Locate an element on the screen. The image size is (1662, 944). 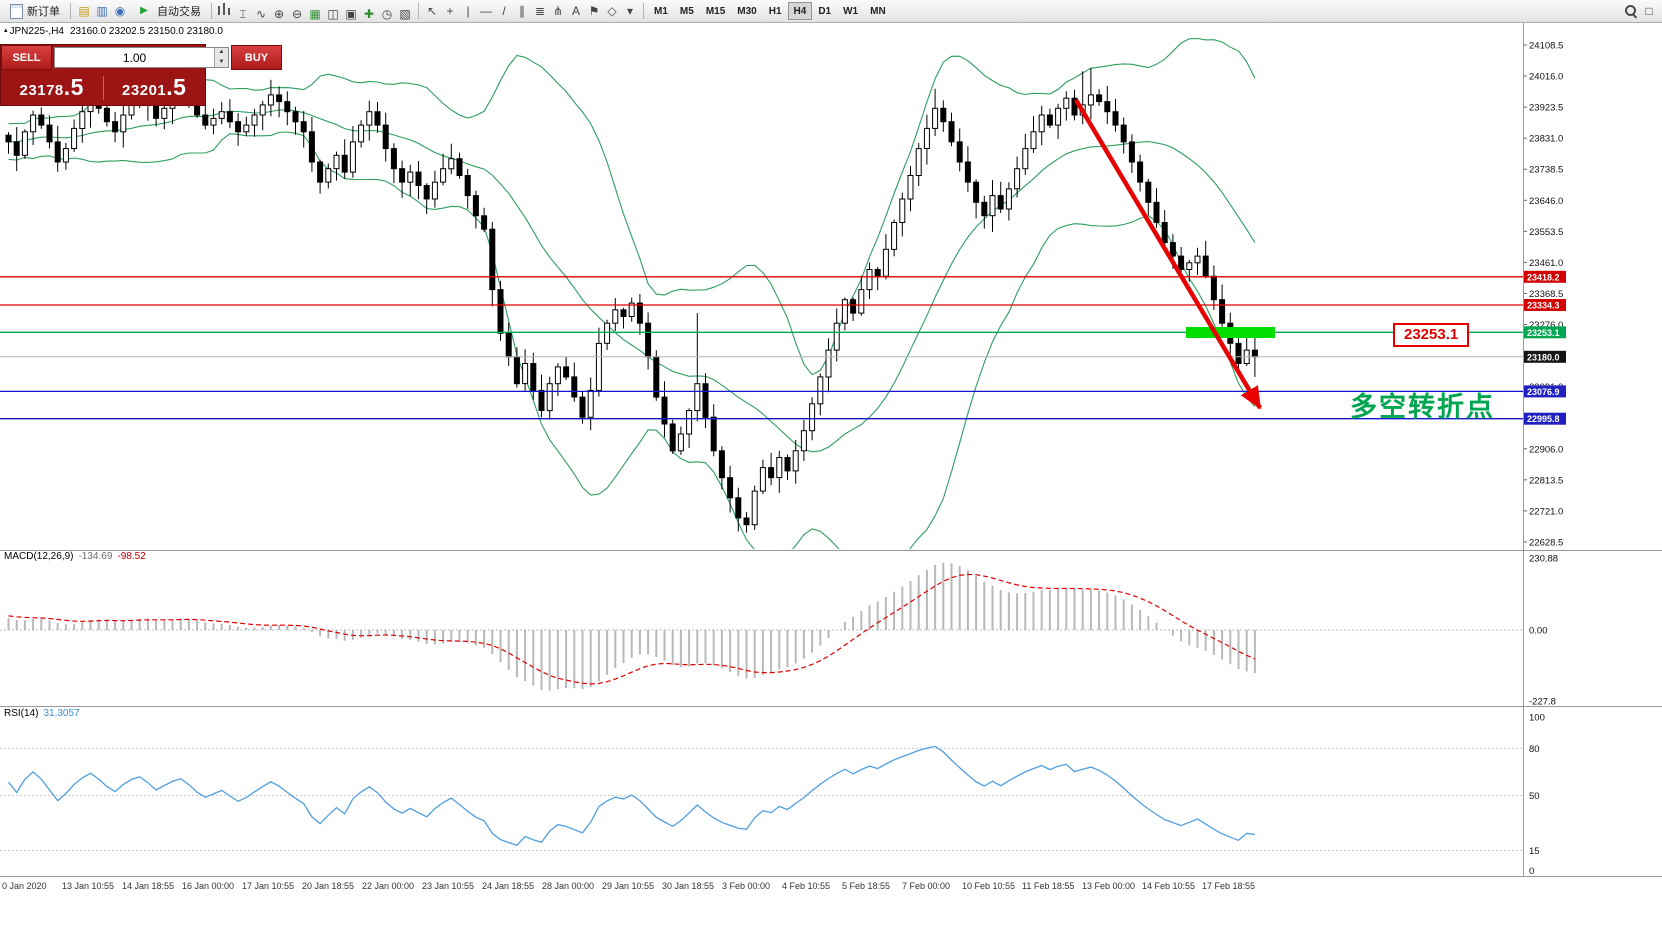
profiles-icon: ▤ is located at coordinates (84, 11).